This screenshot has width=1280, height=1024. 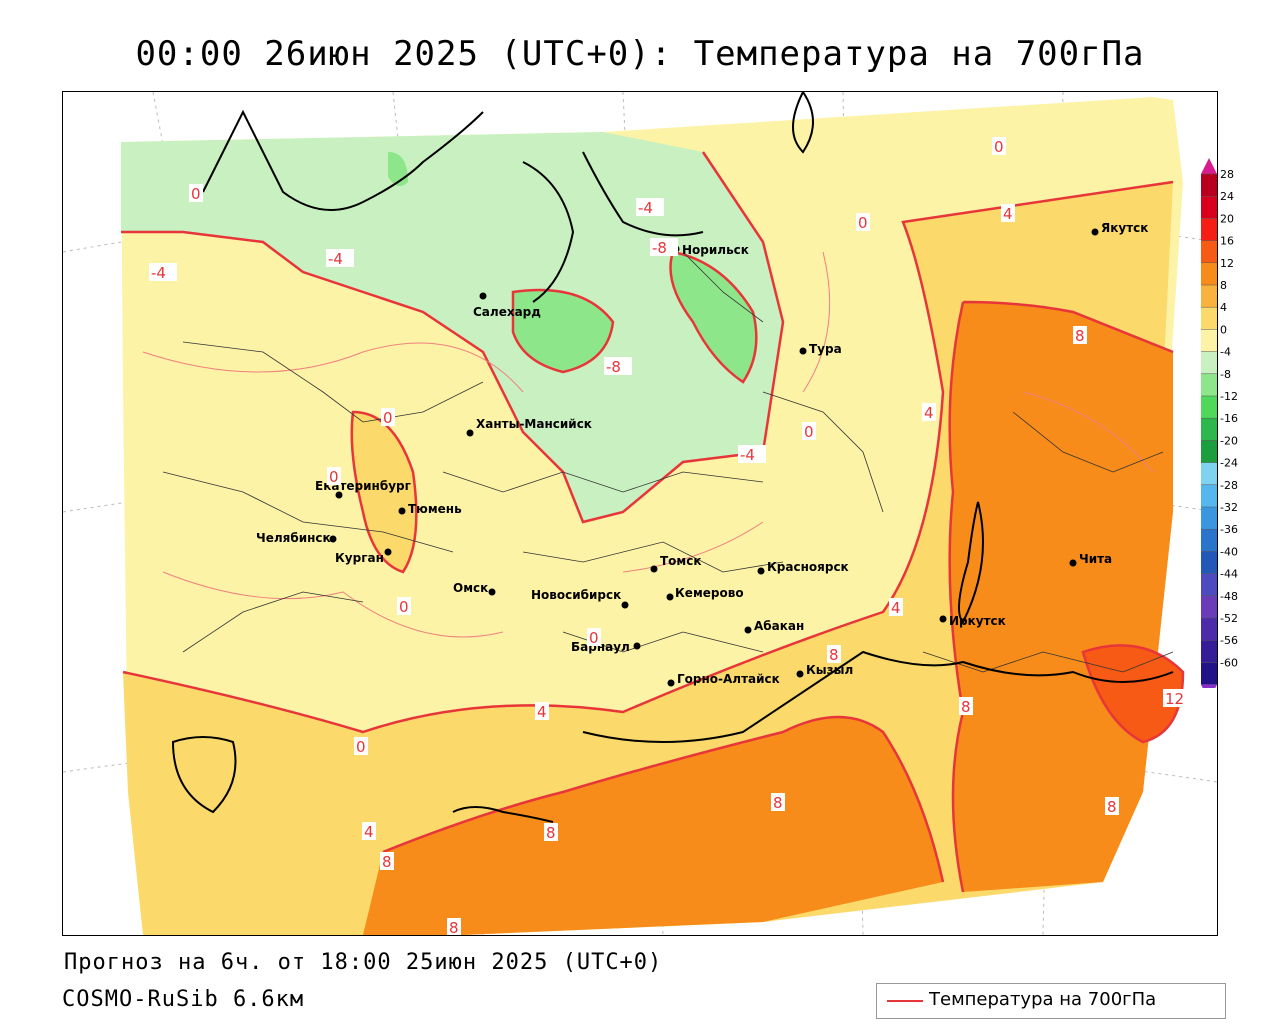 I want to click on city-salekhard: Салехард, so click(x=507, y=306).